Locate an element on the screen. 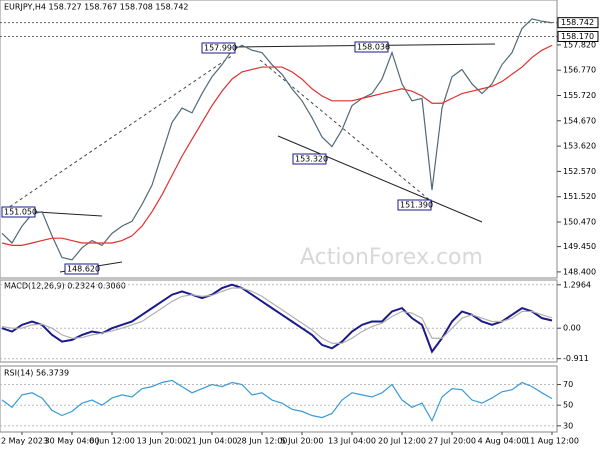 The height and width of the screenshot is (450, 600). y-tick-label: 50 is located at coordinates (568, 405).